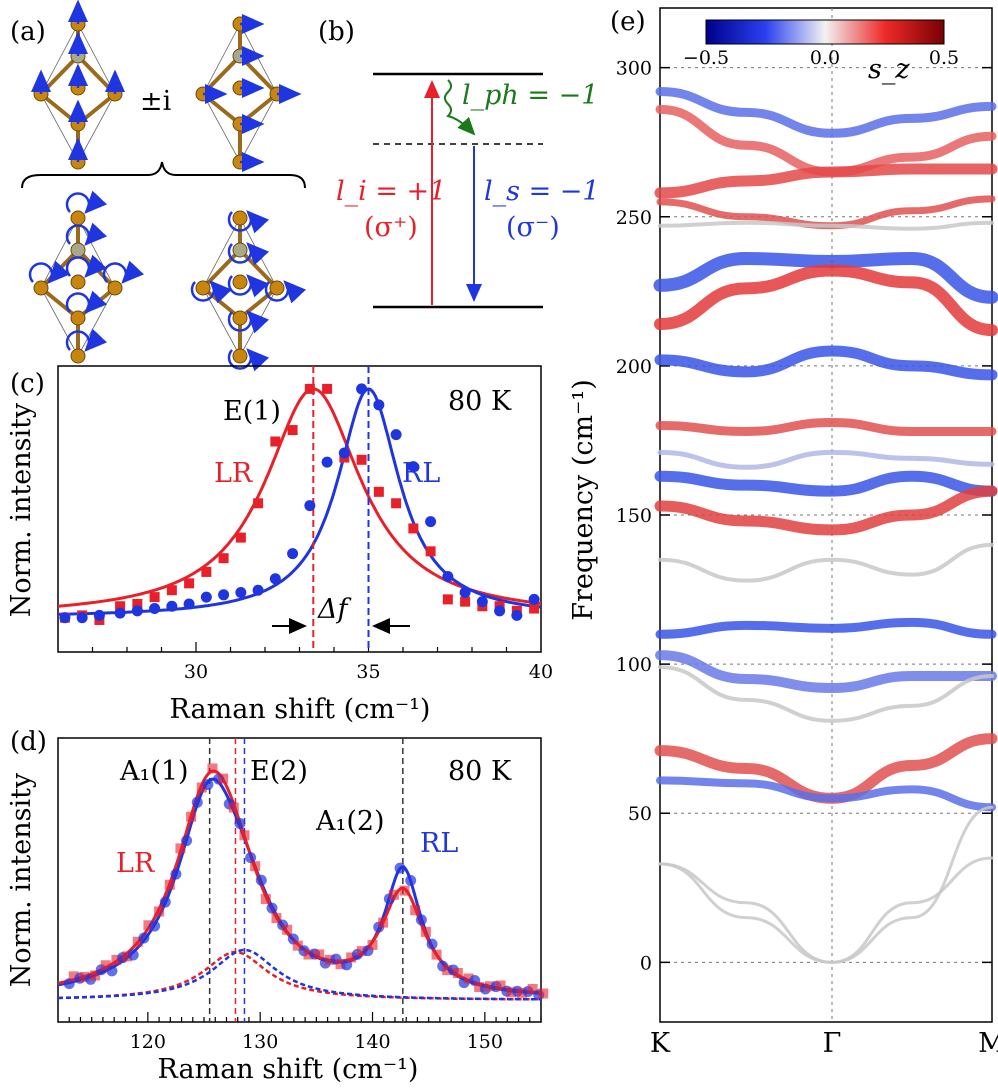  I want to click on molecule-bottom-left, so click(86, 277).